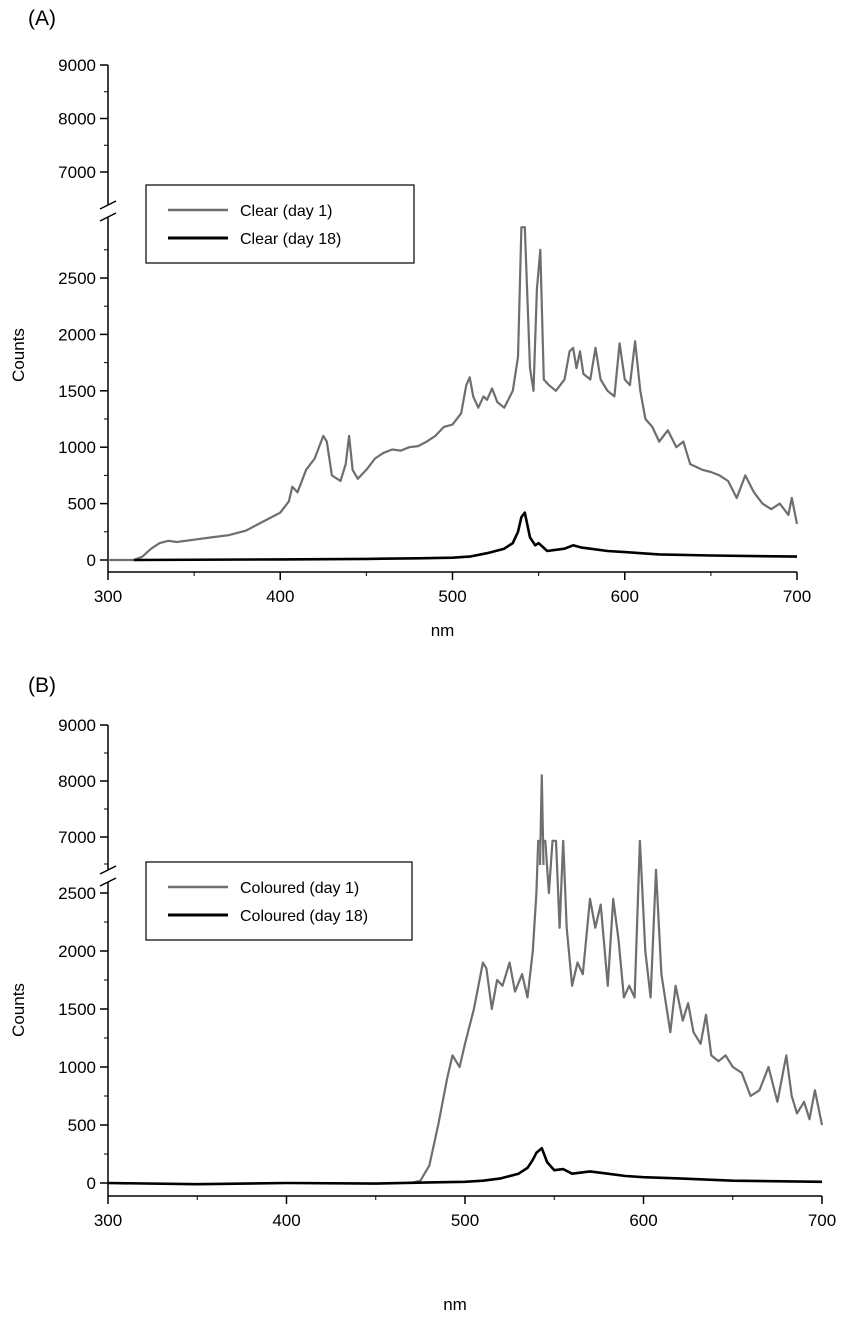 This screenshot has height=1321, width=841. What do you see at coordinates (304, 916) in the screenshot?
I see `legend-entry: Coloured (day 18)` at bounding box center [304, 916].